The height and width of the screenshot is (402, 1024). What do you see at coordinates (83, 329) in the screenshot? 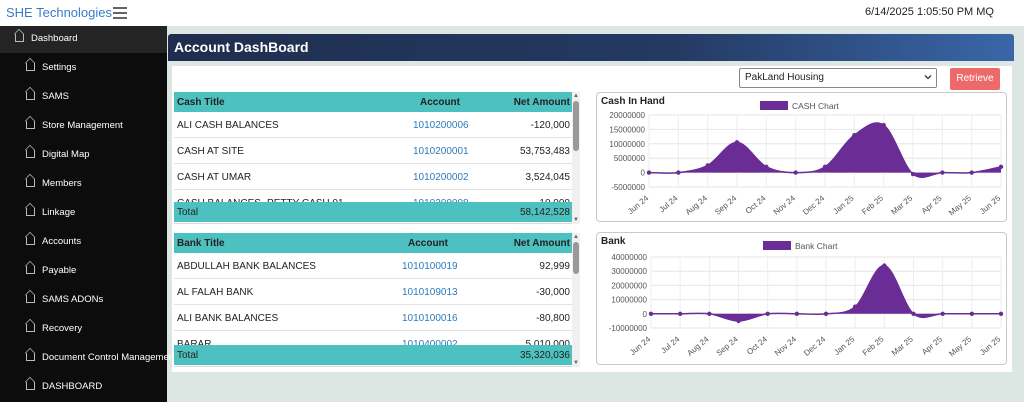
I see `sidebar-item-recovery: Recovery` at bounding box center [83, 329].